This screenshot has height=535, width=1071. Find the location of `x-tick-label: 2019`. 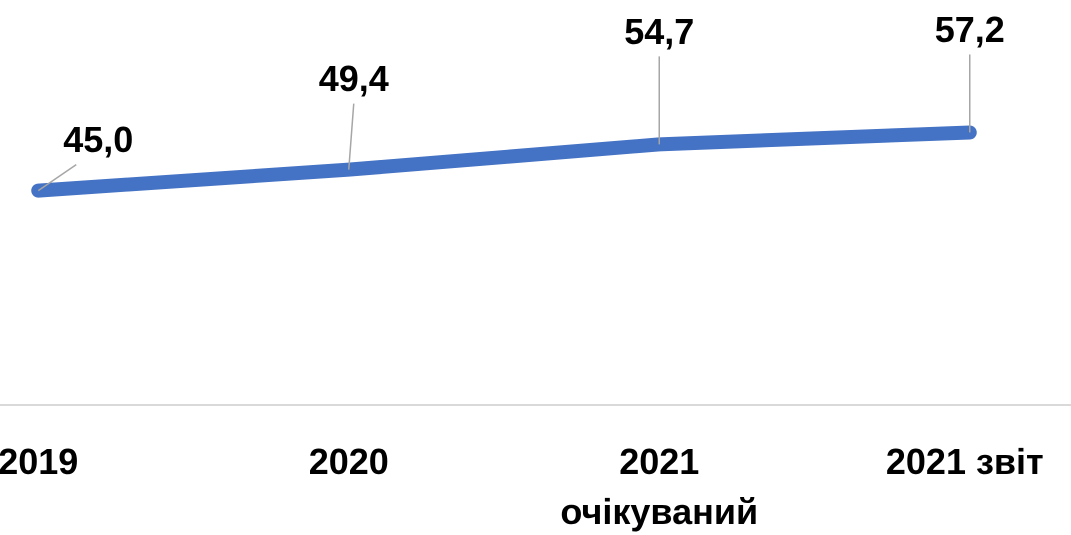

x-tick-label: 2019 is located at coordinates (39, 461).